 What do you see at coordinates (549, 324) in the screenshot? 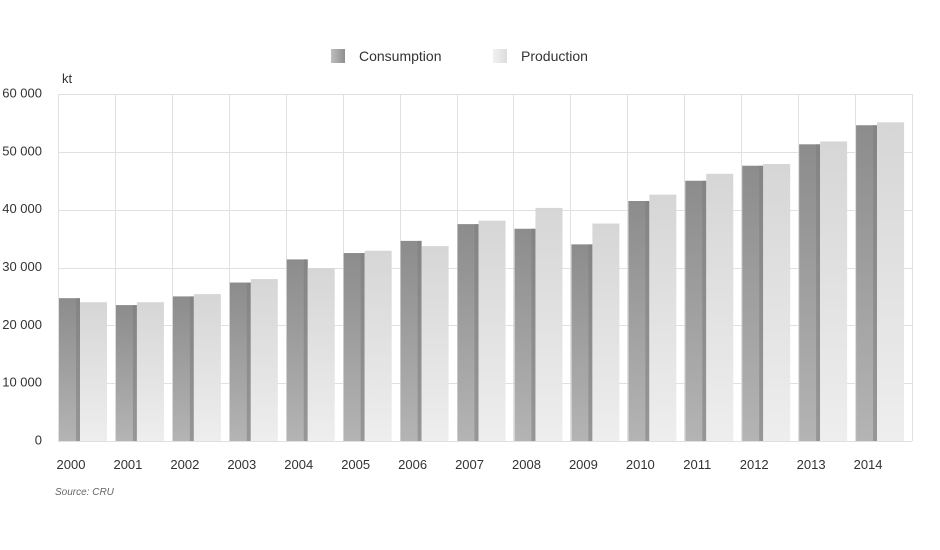
I see `bar-production-2008` at bounding box center [549, 324].